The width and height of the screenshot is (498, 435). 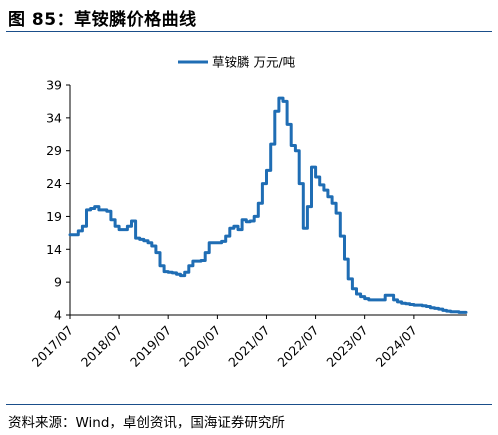 I want to click on source-note: 资料来源：Wind，卓创资讯，国海证券研究所, so click(x=146, y=423).